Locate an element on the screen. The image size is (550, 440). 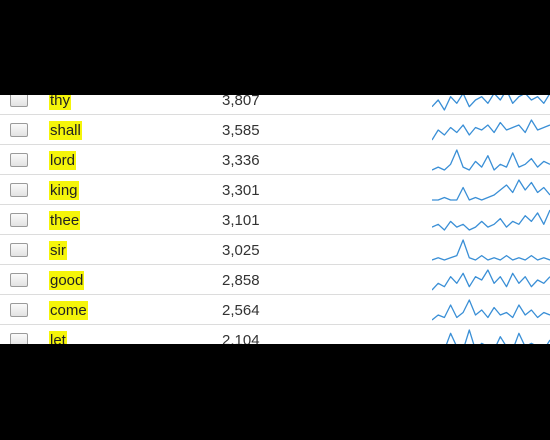
table-row: lord 3,336 is located at coordinates (275, 160).